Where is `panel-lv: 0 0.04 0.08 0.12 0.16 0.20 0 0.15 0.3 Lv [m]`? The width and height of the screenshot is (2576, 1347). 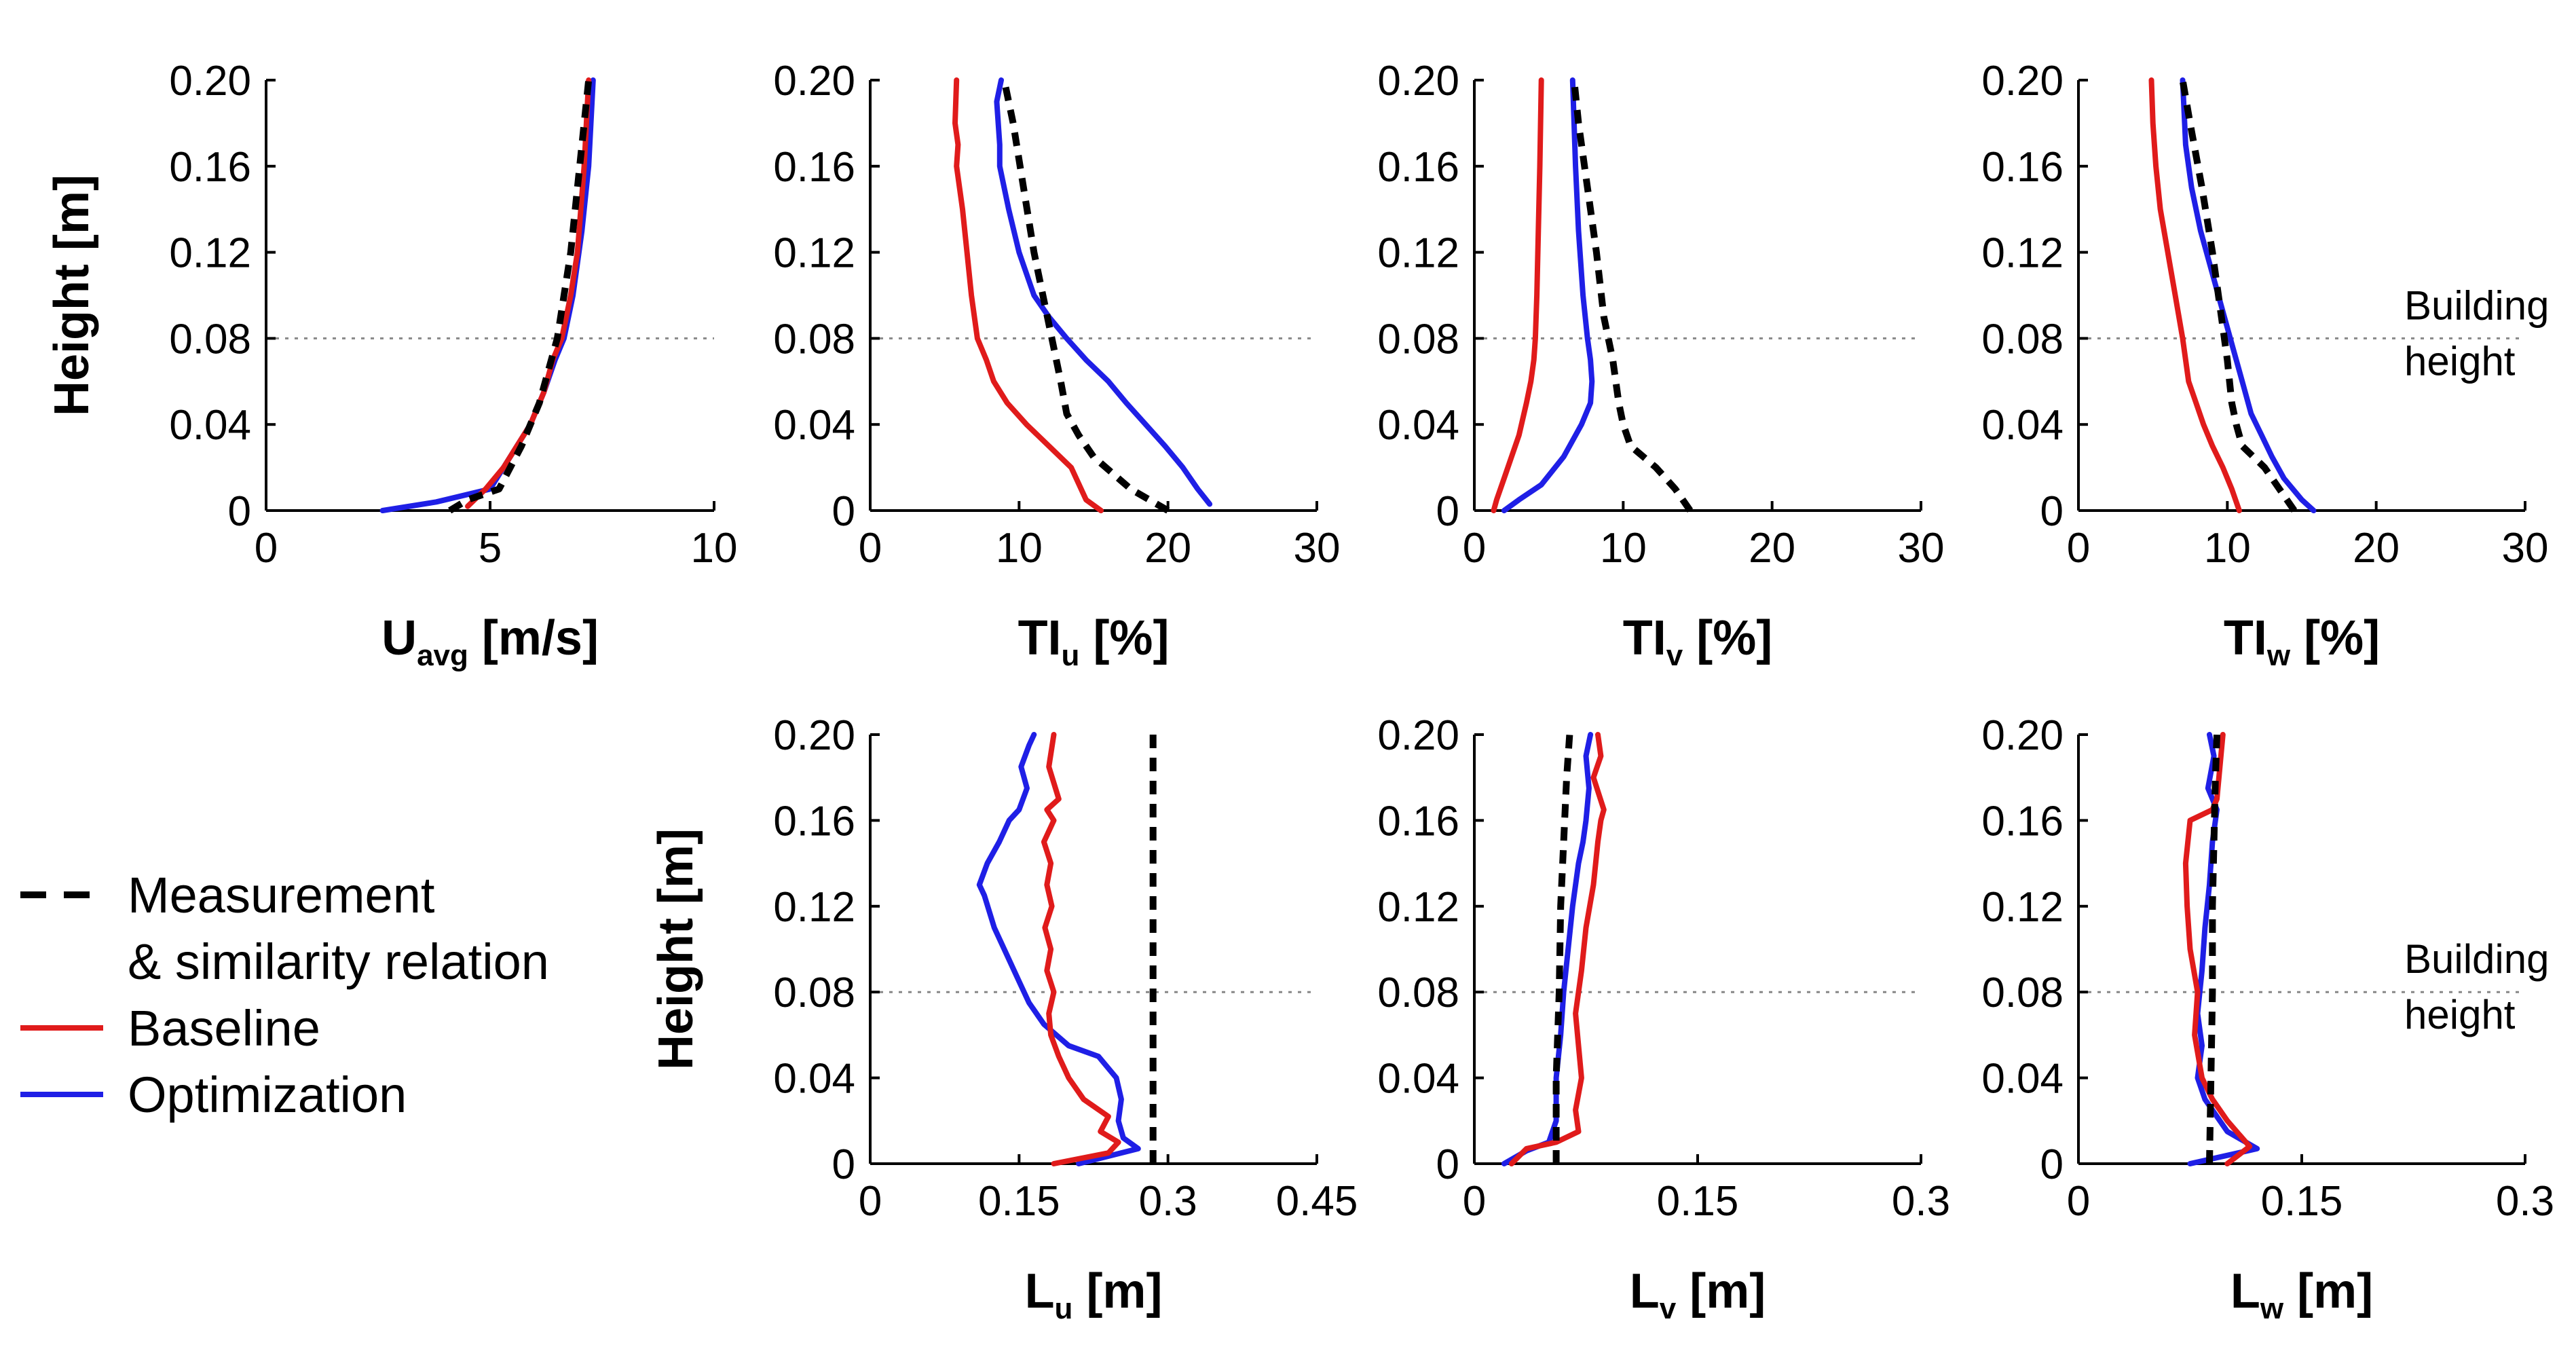
panel-lv: 0 0.04 0.08 0.12 0.16 0.20 0 0.15 0.3 Lv [m] is located at coordinates (1663, 1019).